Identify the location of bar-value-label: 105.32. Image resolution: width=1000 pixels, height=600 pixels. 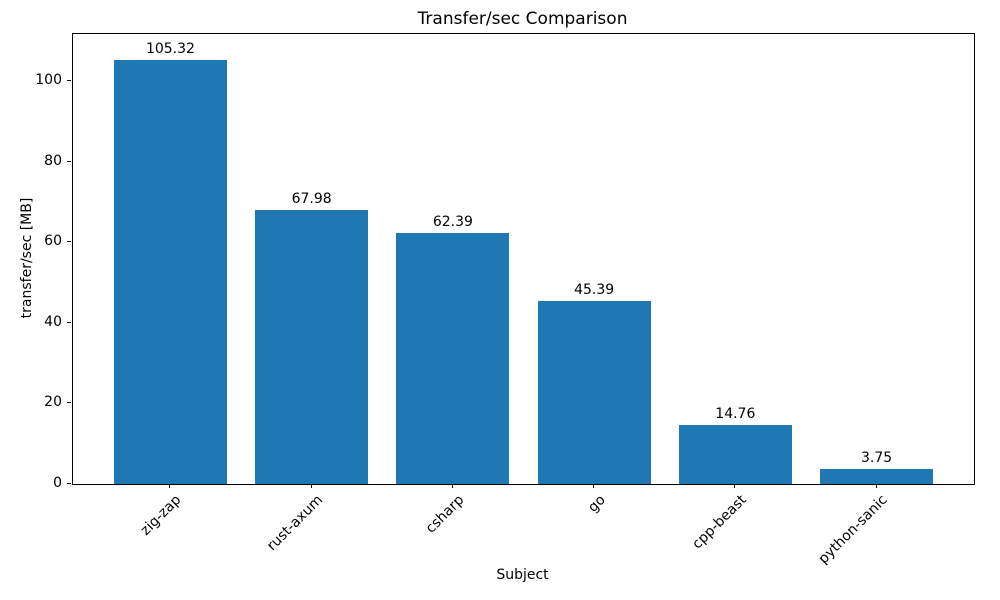
(170, 48).